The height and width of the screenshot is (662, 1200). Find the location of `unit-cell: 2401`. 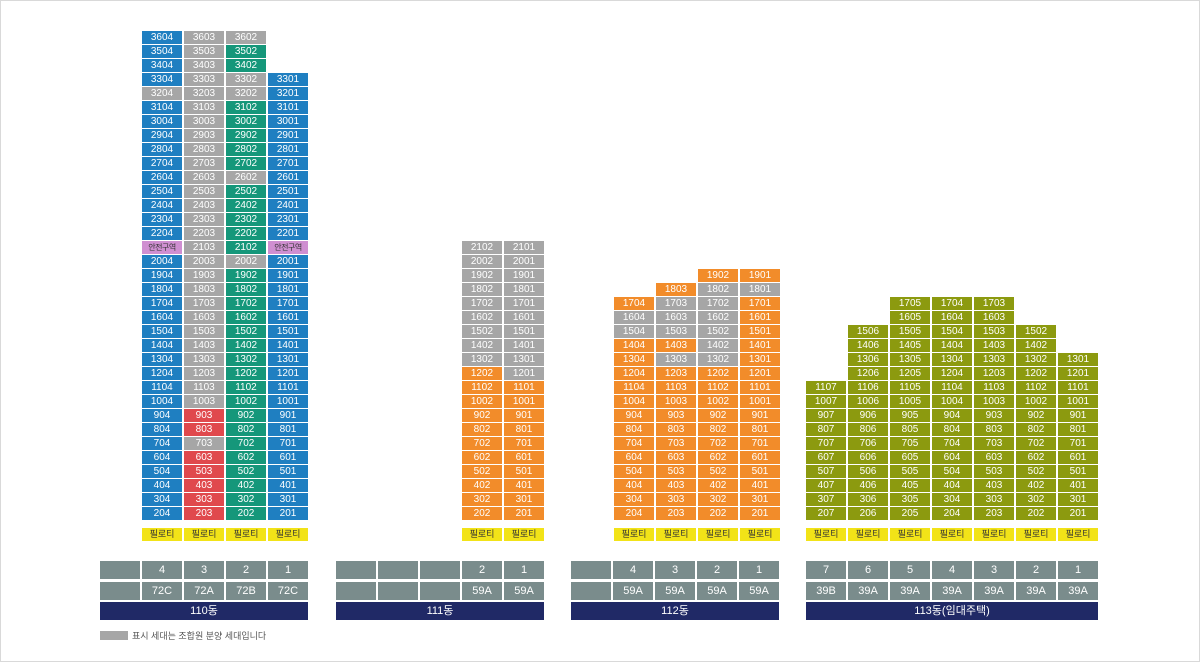

unit-cell: 2401 is located at coordinates (288, 205).